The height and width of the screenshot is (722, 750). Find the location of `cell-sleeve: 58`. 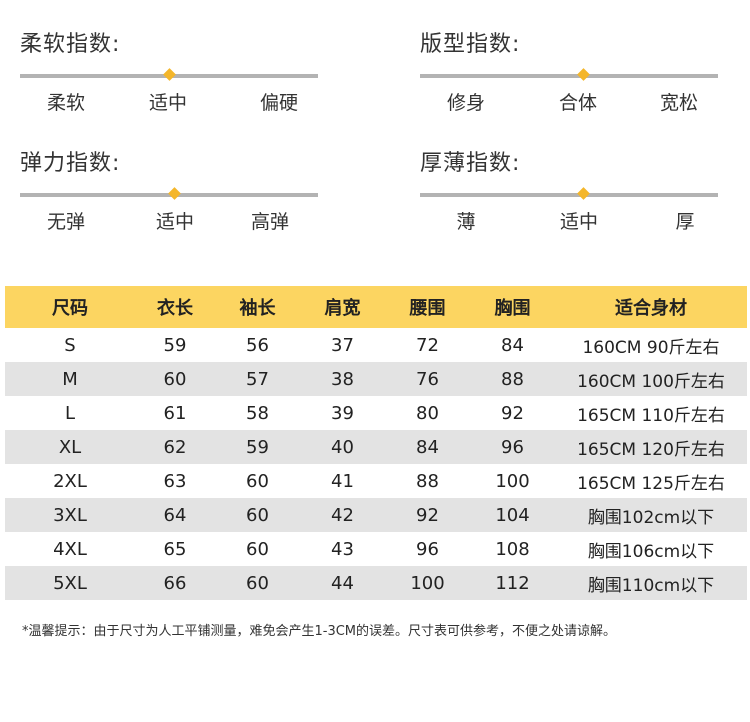

cell-sleeve: 58 is located at coordinates (257, 413).